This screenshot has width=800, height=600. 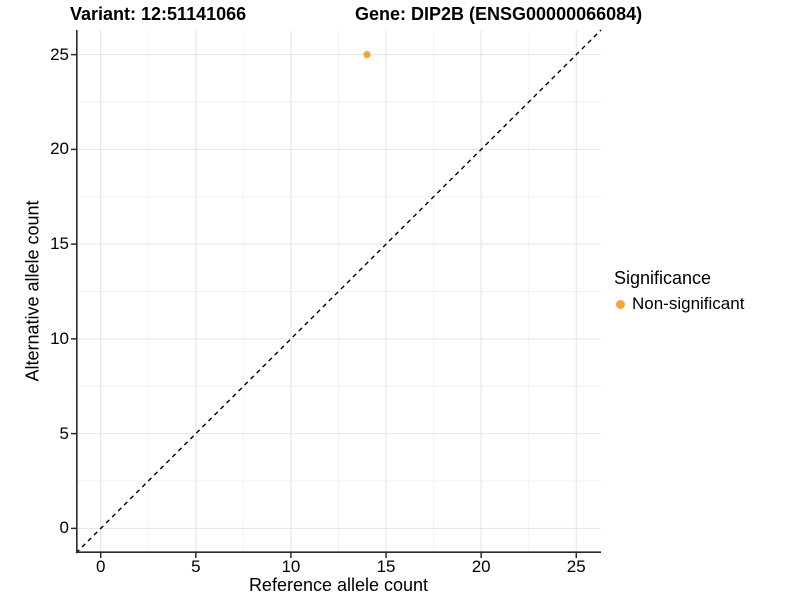 What do you see at coordinates (59, 149) in the screenshot?
I see `y-tick-label: 20` at bounding box center [59, 149].